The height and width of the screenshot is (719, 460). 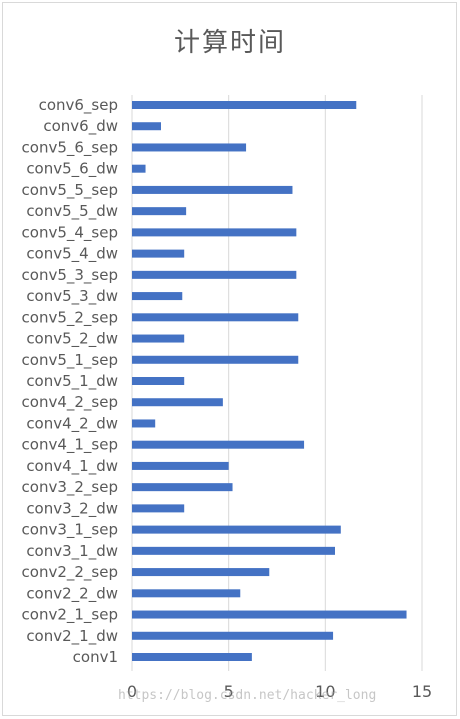 I want to click on bar-conv3_1_sep, so click(x=236, y=529).